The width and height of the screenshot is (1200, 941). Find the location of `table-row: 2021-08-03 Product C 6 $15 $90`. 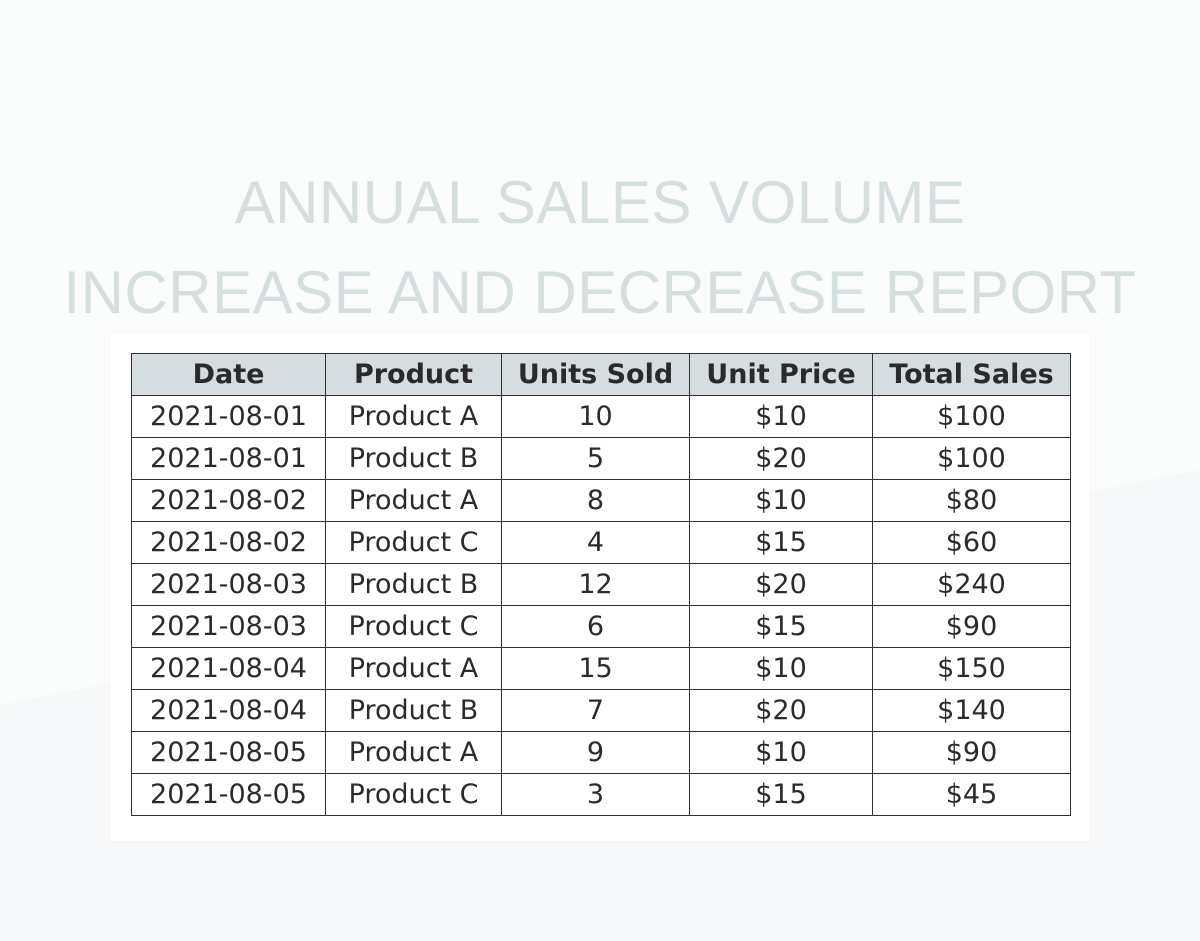

table-row: 2021-08-03 Product C 6 $15 $90 is located at coordinates (601, 626).